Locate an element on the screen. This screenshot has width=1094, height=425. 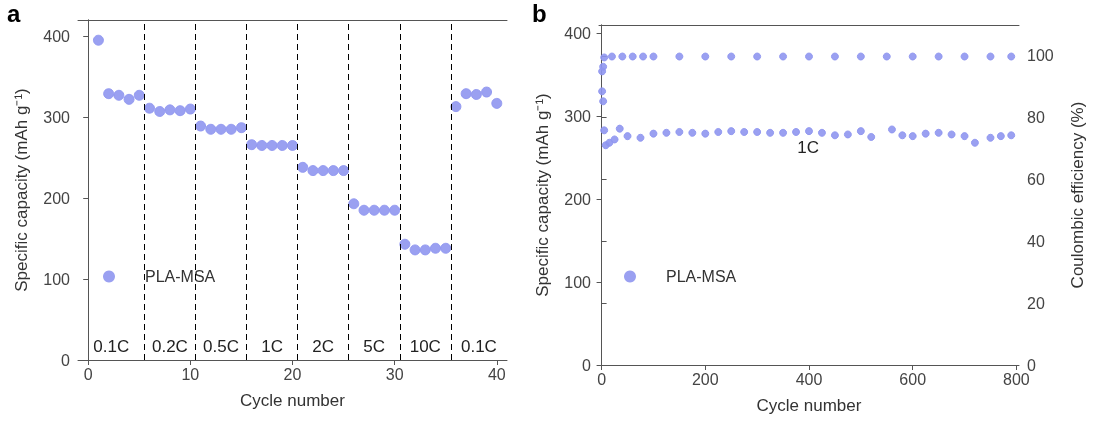
y2-tick-label: 20 is located at coordinates (1036, 303).